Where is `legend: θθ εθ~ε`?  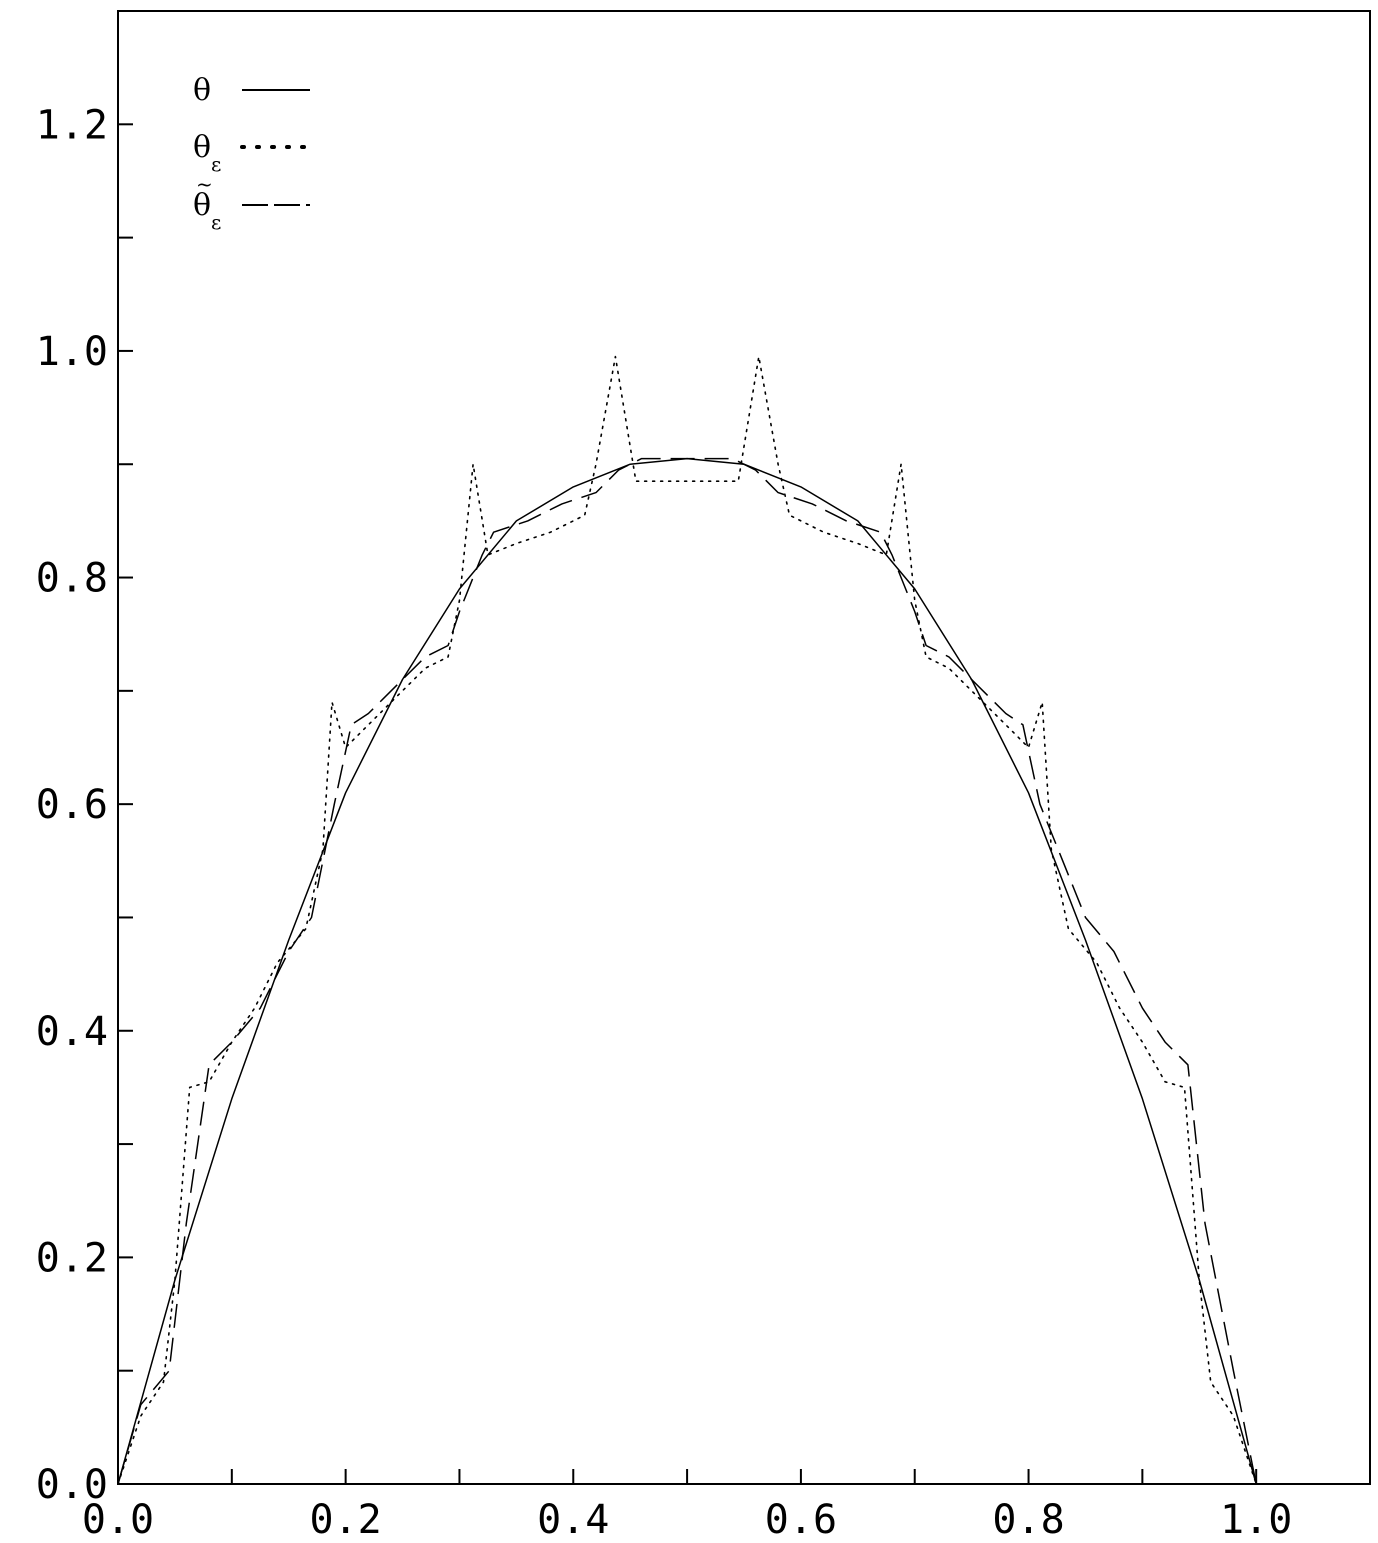 legend: θθ εθ~ε is located at coordinates (252, 153).